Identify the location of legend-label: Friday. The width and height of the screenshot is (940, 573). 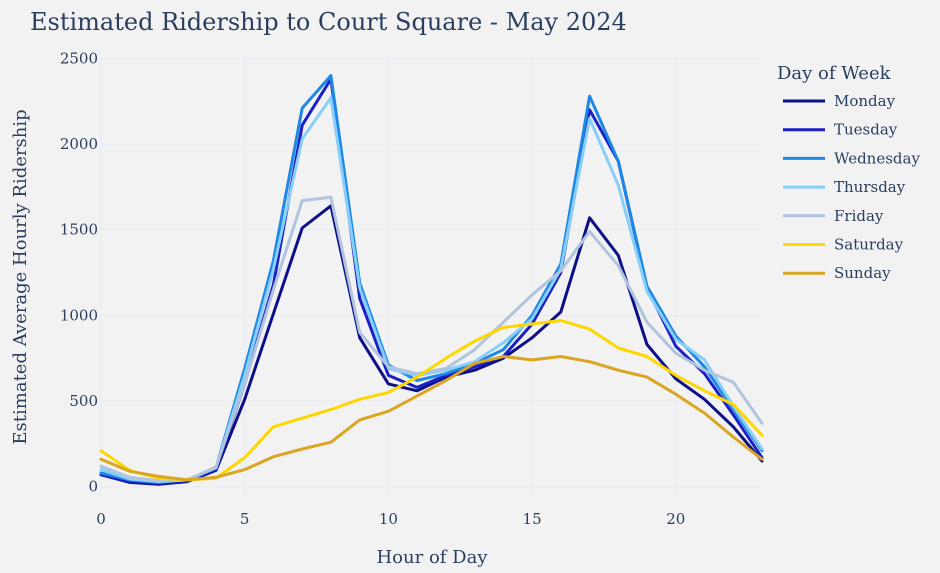
(859, 216).